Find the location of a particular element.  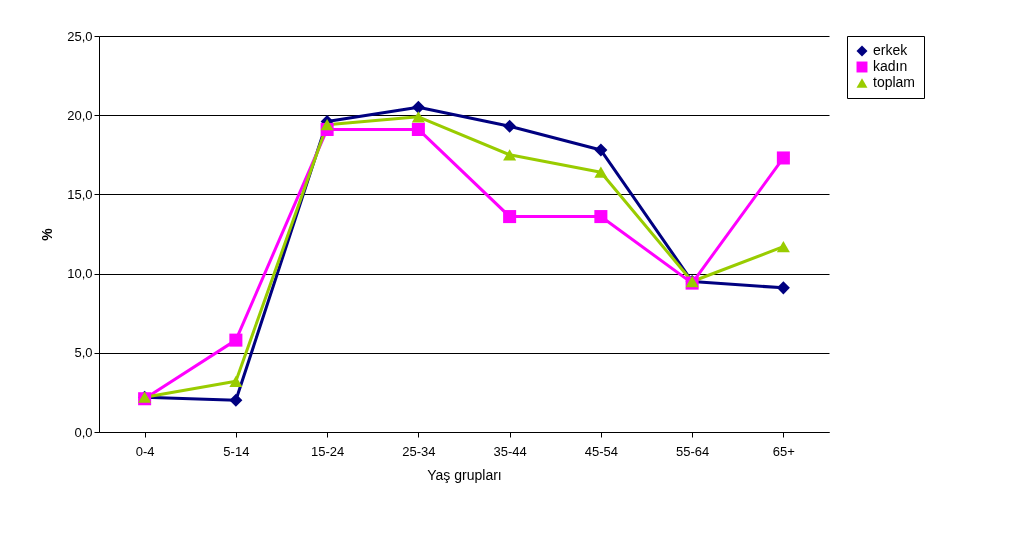

y-axis-title: % is located at coordinates (47, 234).